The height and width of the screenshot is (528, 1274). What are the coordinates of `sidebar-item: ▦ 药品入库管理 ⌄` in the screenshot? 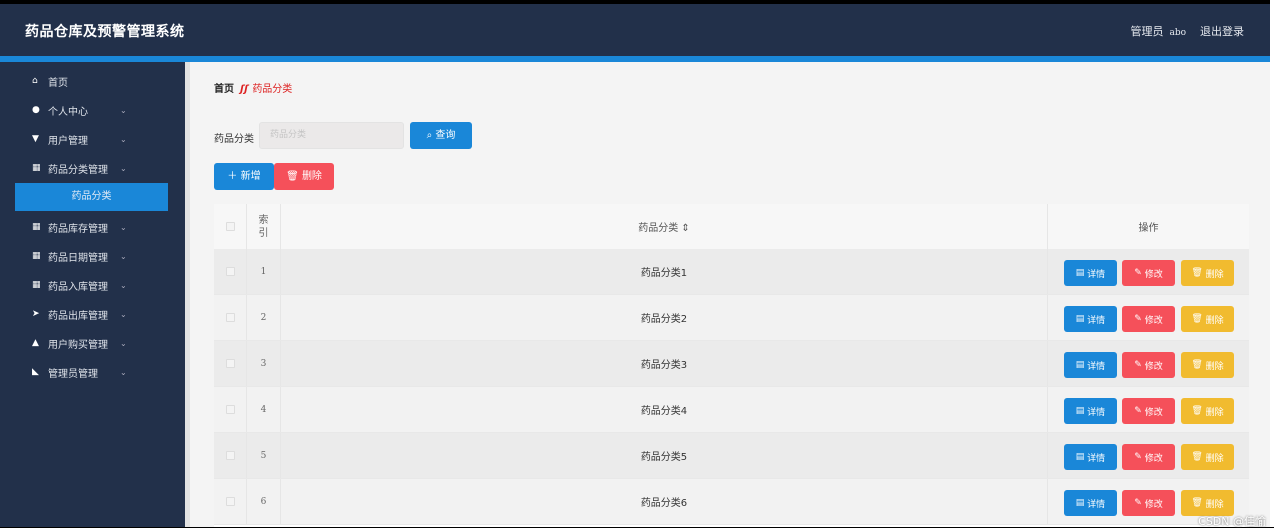 It's located at (79, 285).